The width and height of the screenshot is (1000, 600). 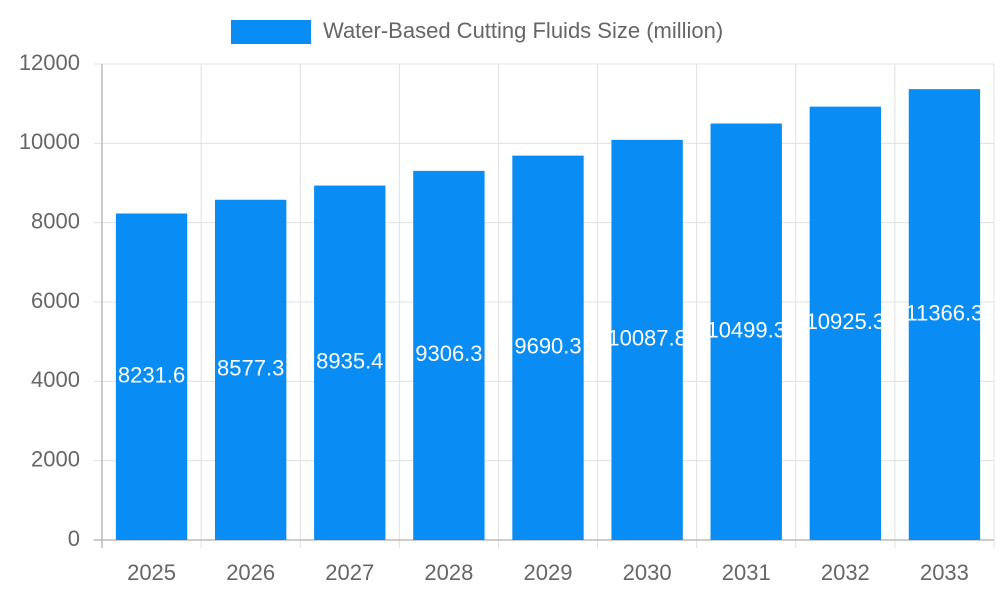 What do you see at coordinates (49, 141) in the screenshot?
I see `y-tick-label: 10000` at bounding box center [49, 141].